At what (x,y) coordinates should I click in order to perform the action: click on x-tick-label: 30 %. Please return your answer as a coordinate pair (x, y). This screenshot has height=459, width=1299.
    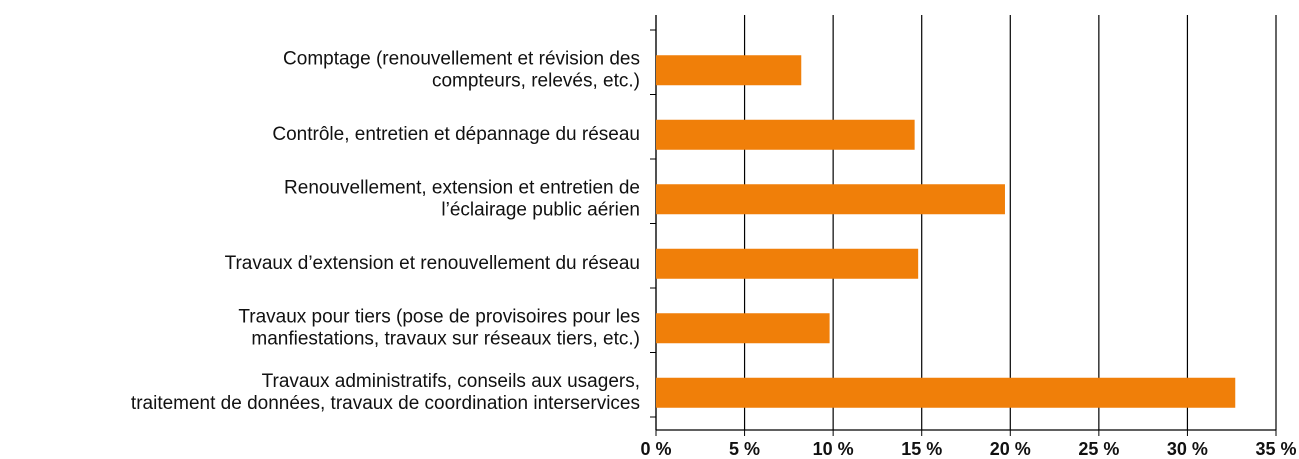
    Looking at the image, I should click on (1187, 449).